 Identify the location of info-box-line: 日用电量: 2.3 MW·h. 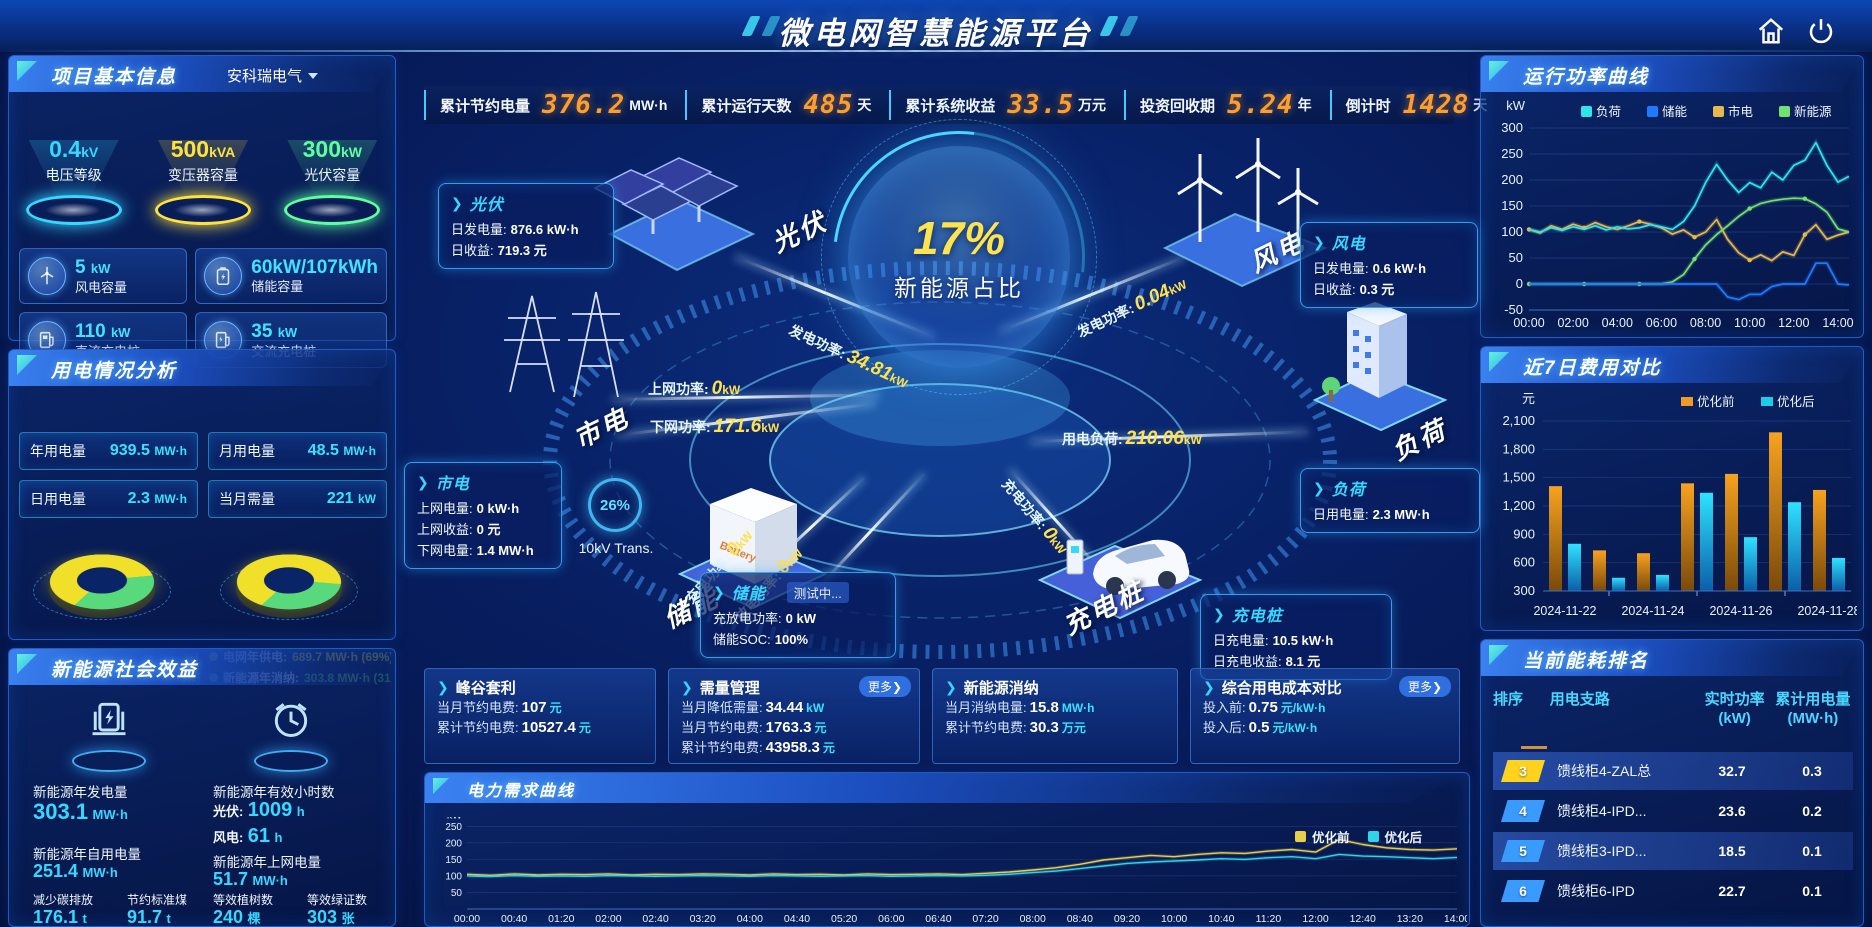
(1371, 514).